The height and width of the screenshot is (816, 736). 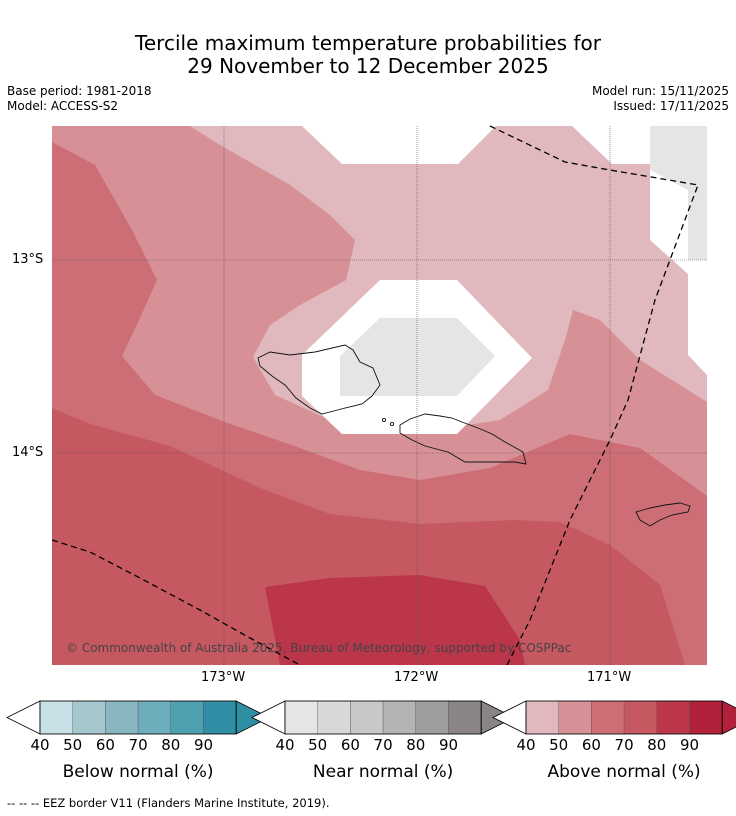 What do you see at coordinates (138, 745) in the screenshot?
I see `colorbar-0-tick-3: 70` at bounding box center [138, 745].